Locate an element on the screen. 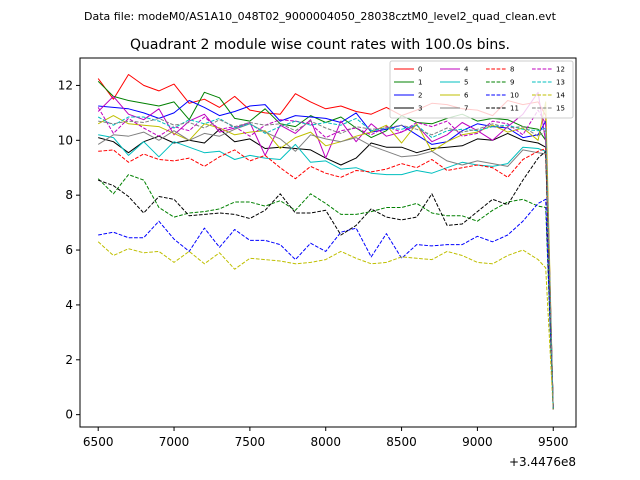 This screenshot has width=640, height=480. y-tick-label: 10 is located at coordinates (65, 140).